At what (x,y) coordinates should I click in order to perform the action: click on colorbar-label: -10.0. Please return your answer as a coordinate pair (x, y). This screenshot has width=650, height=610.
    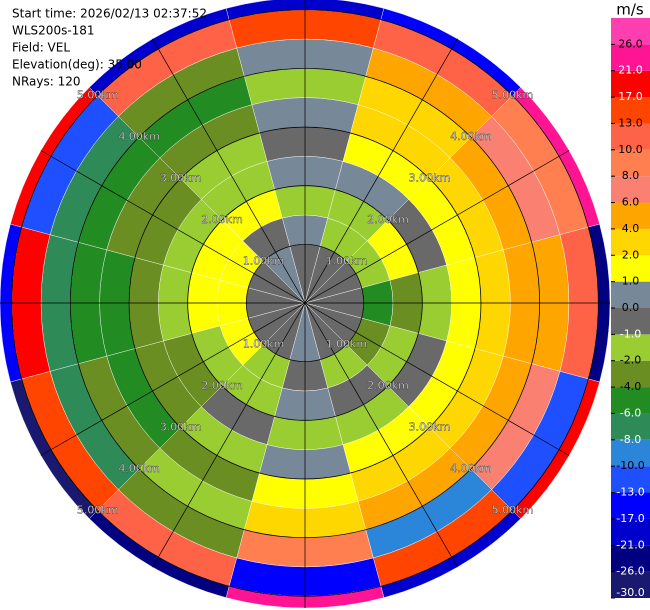
    Looking at the image, I should click on (630, 465).